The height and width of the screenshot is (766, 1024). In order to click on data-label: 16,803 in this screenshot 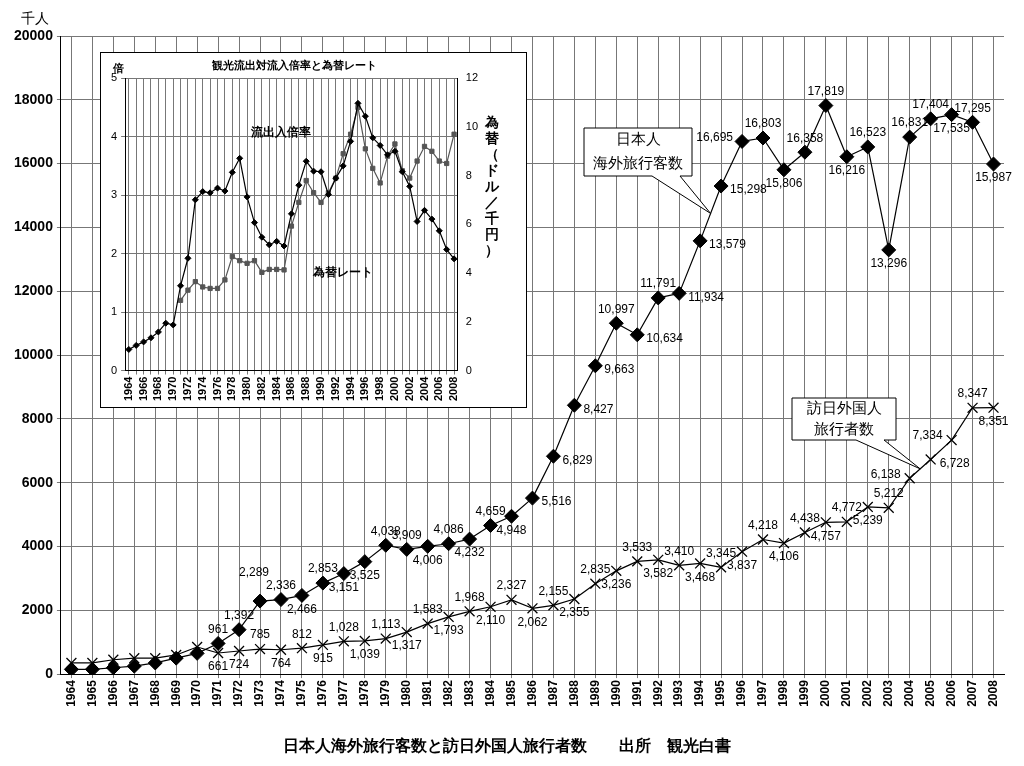, I will do `click(763, 123)`.